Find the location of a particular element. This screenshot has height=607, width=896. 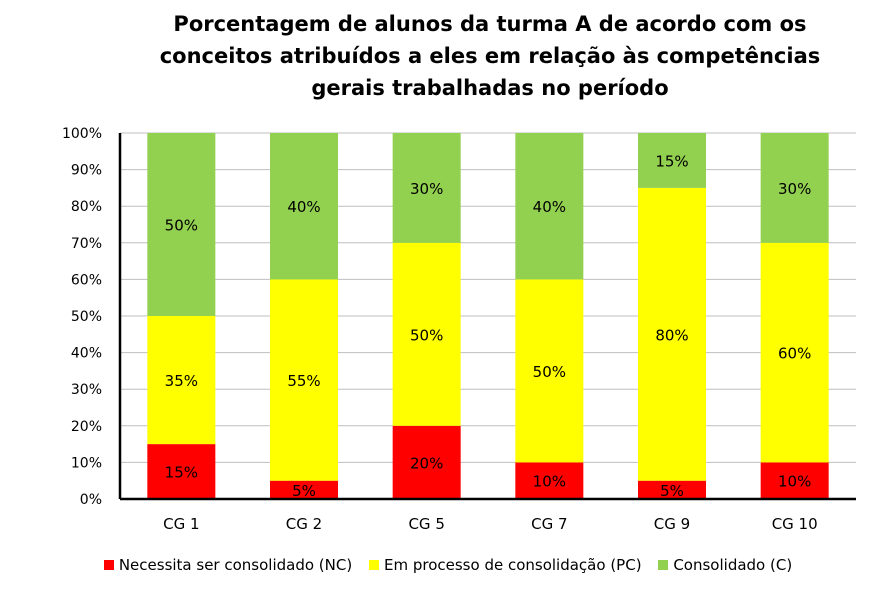

legend-swatch-pc is located at coordinates (374, 565).